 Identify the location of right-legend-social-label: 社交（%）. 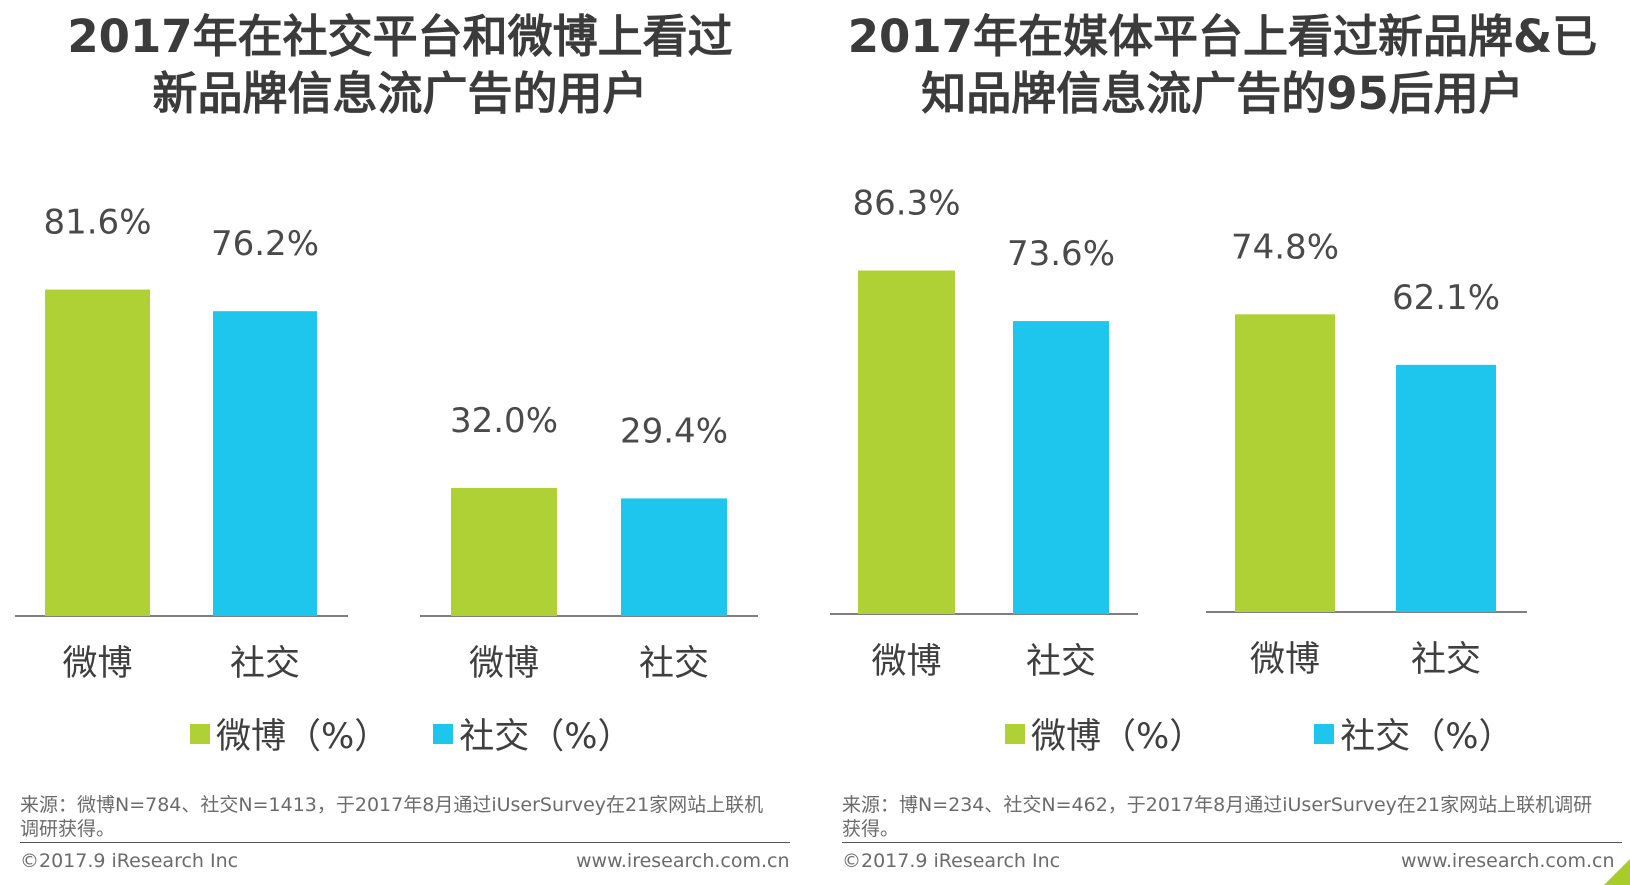
(1427, 737).